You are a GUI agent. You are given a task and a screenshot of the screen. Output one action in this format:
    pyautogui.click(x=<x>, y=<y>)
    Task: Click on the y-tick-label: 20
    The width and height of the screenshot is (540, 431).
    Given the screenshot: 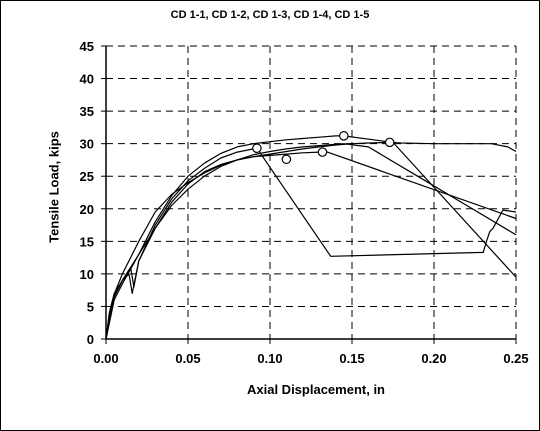 What is the action you would take?
    pyautogui.click(x=87, y=209)
    